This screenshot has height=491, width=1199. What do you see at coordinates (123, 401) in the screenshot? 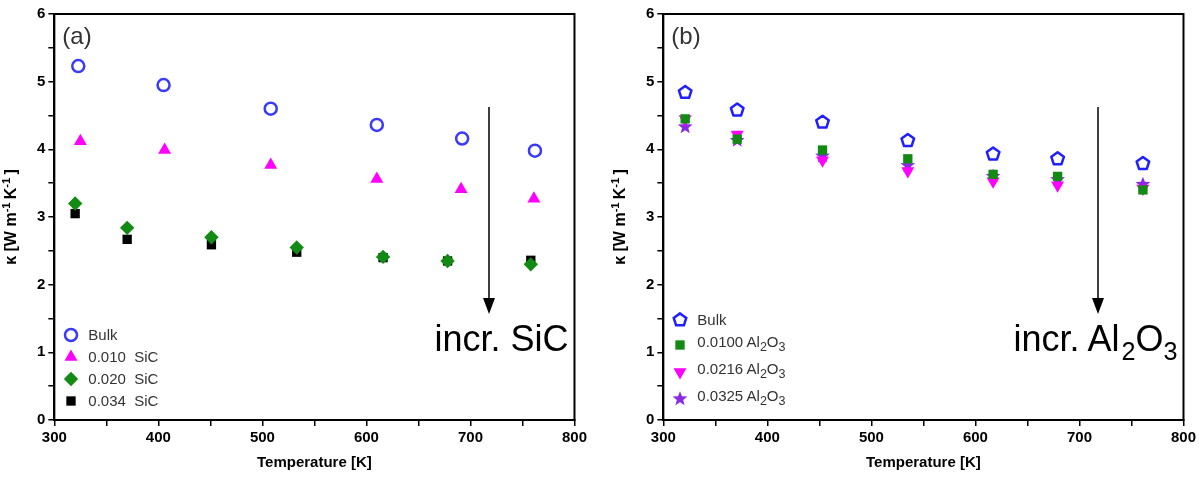
I see `legend-label: 0.034 SiC` at bounding box center [123, 401].